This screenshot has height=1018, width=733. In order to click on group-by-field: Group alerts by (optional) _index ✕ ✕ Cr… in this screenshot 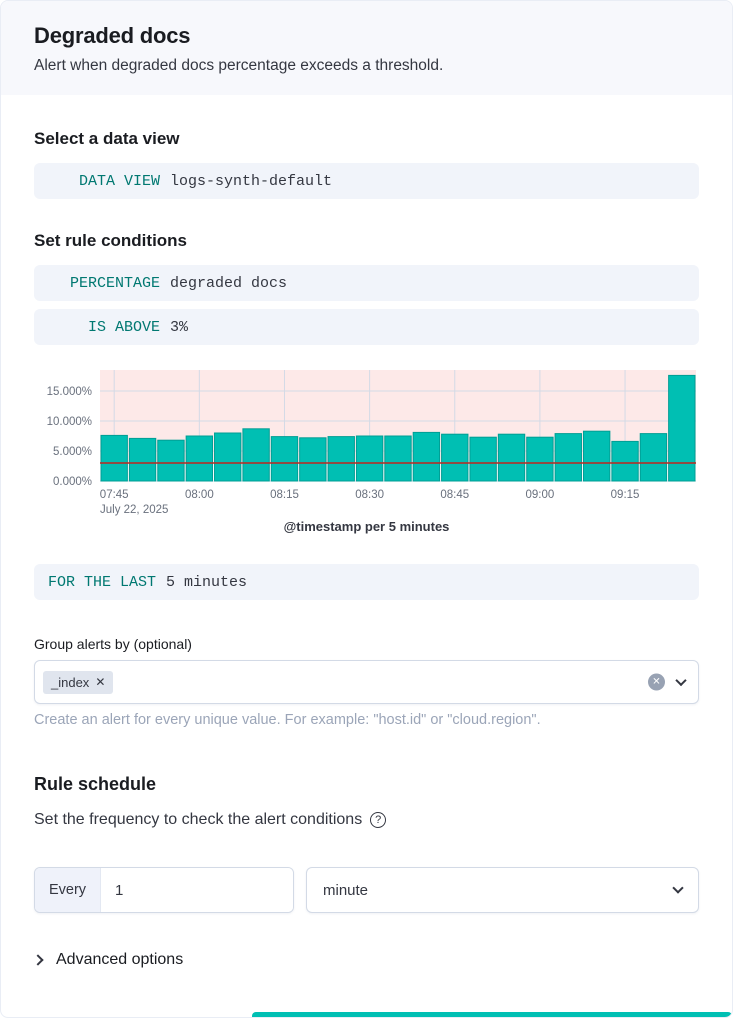, I will do `click(366, 682)`.